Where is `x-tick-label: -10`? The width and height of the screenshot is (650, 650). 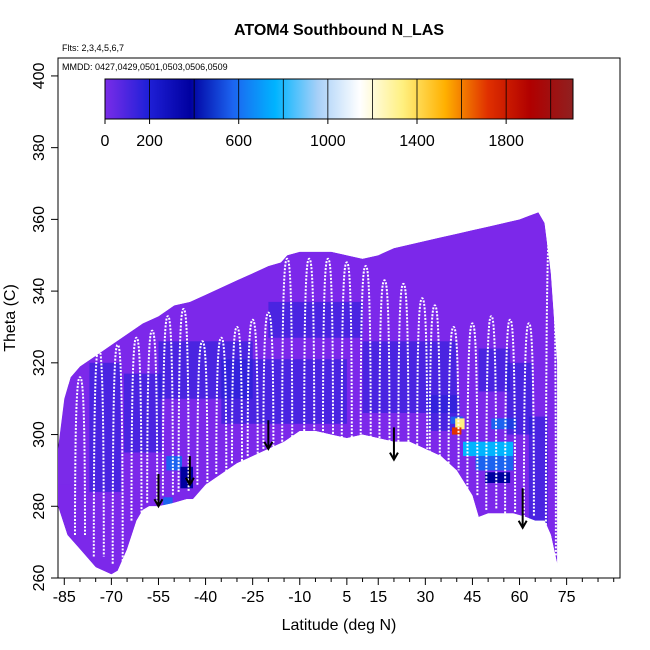 x-tick-label: -10 is located at coordinates (299, 597).